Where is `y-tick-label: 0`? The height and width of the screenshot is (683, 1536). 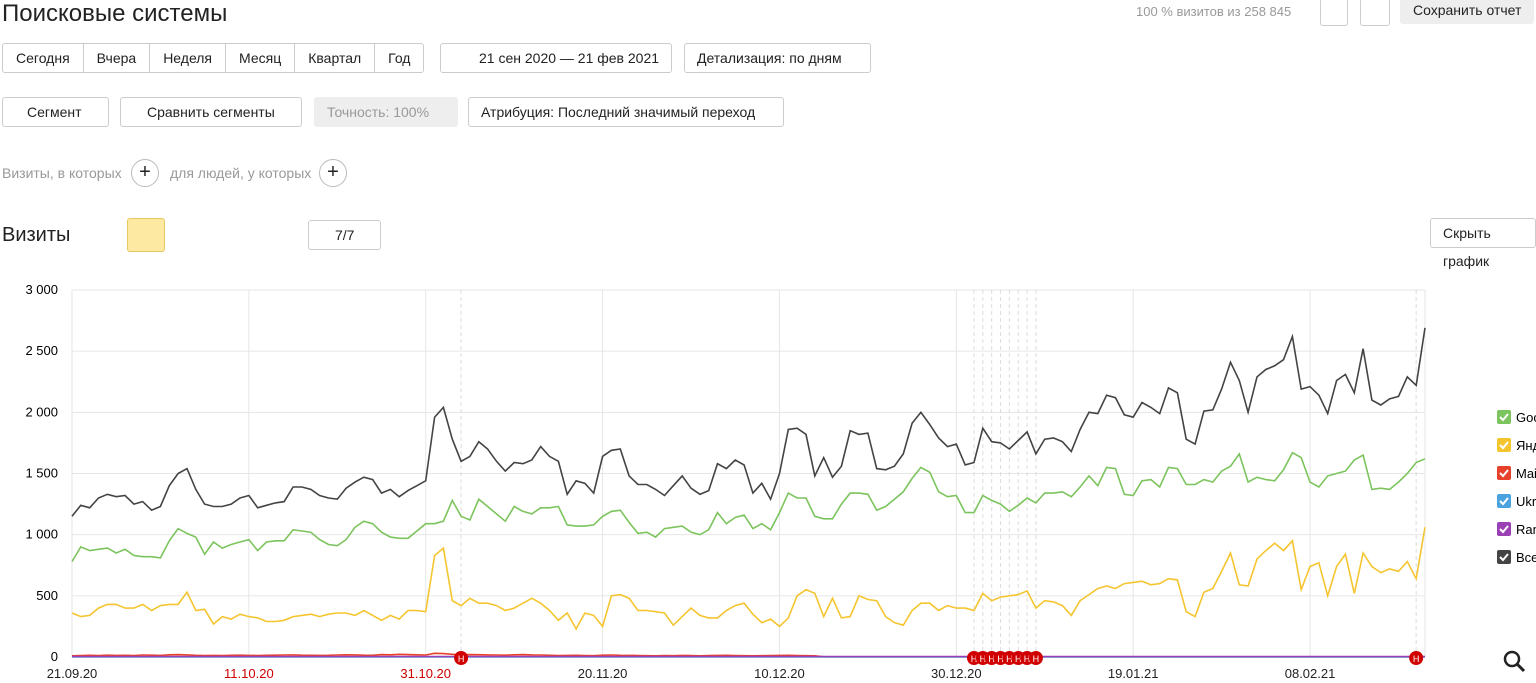
y-tick-label: 0 is located at coordinates (54, 656).